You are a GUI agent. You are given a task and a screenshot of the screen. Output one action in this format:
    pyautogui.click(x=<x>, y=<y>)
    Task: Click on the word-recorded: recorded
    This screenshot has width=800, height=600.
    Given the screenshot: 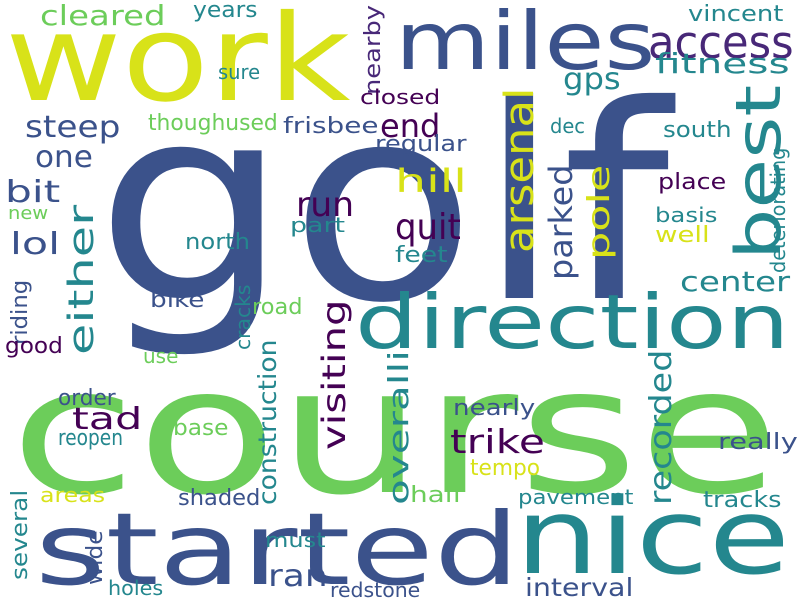 What is the action you would take?
    pyautogui.click(x=661, y=427)
    